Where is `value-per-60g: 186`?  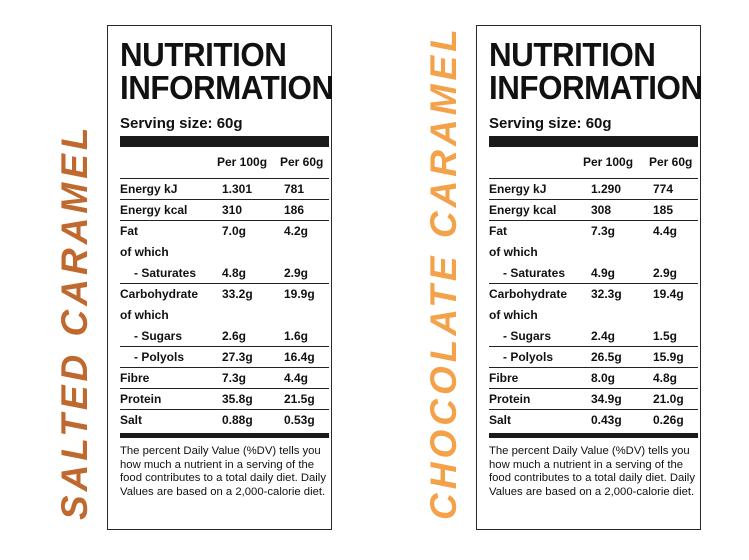 value-per-60g: 186 is located at coordinates (294, 210).